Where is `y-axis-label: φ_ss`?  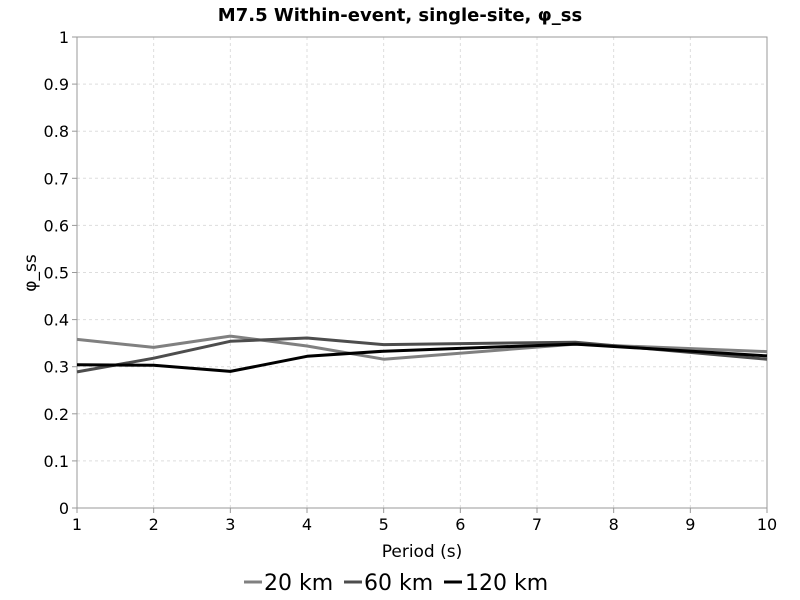
y-axis-label: φ_ss is located at coordinates (31, 273).